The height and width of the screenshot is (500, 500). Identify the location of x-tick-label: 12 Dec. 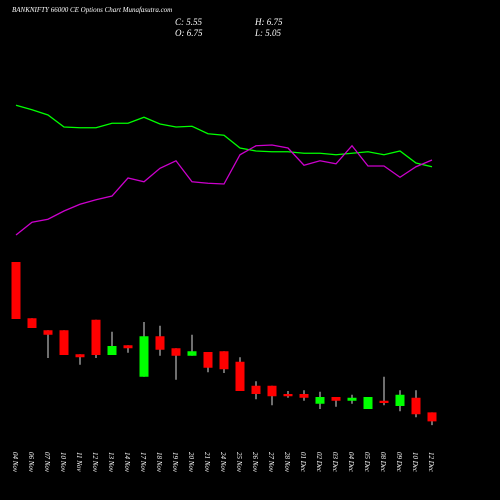
(431, 462).